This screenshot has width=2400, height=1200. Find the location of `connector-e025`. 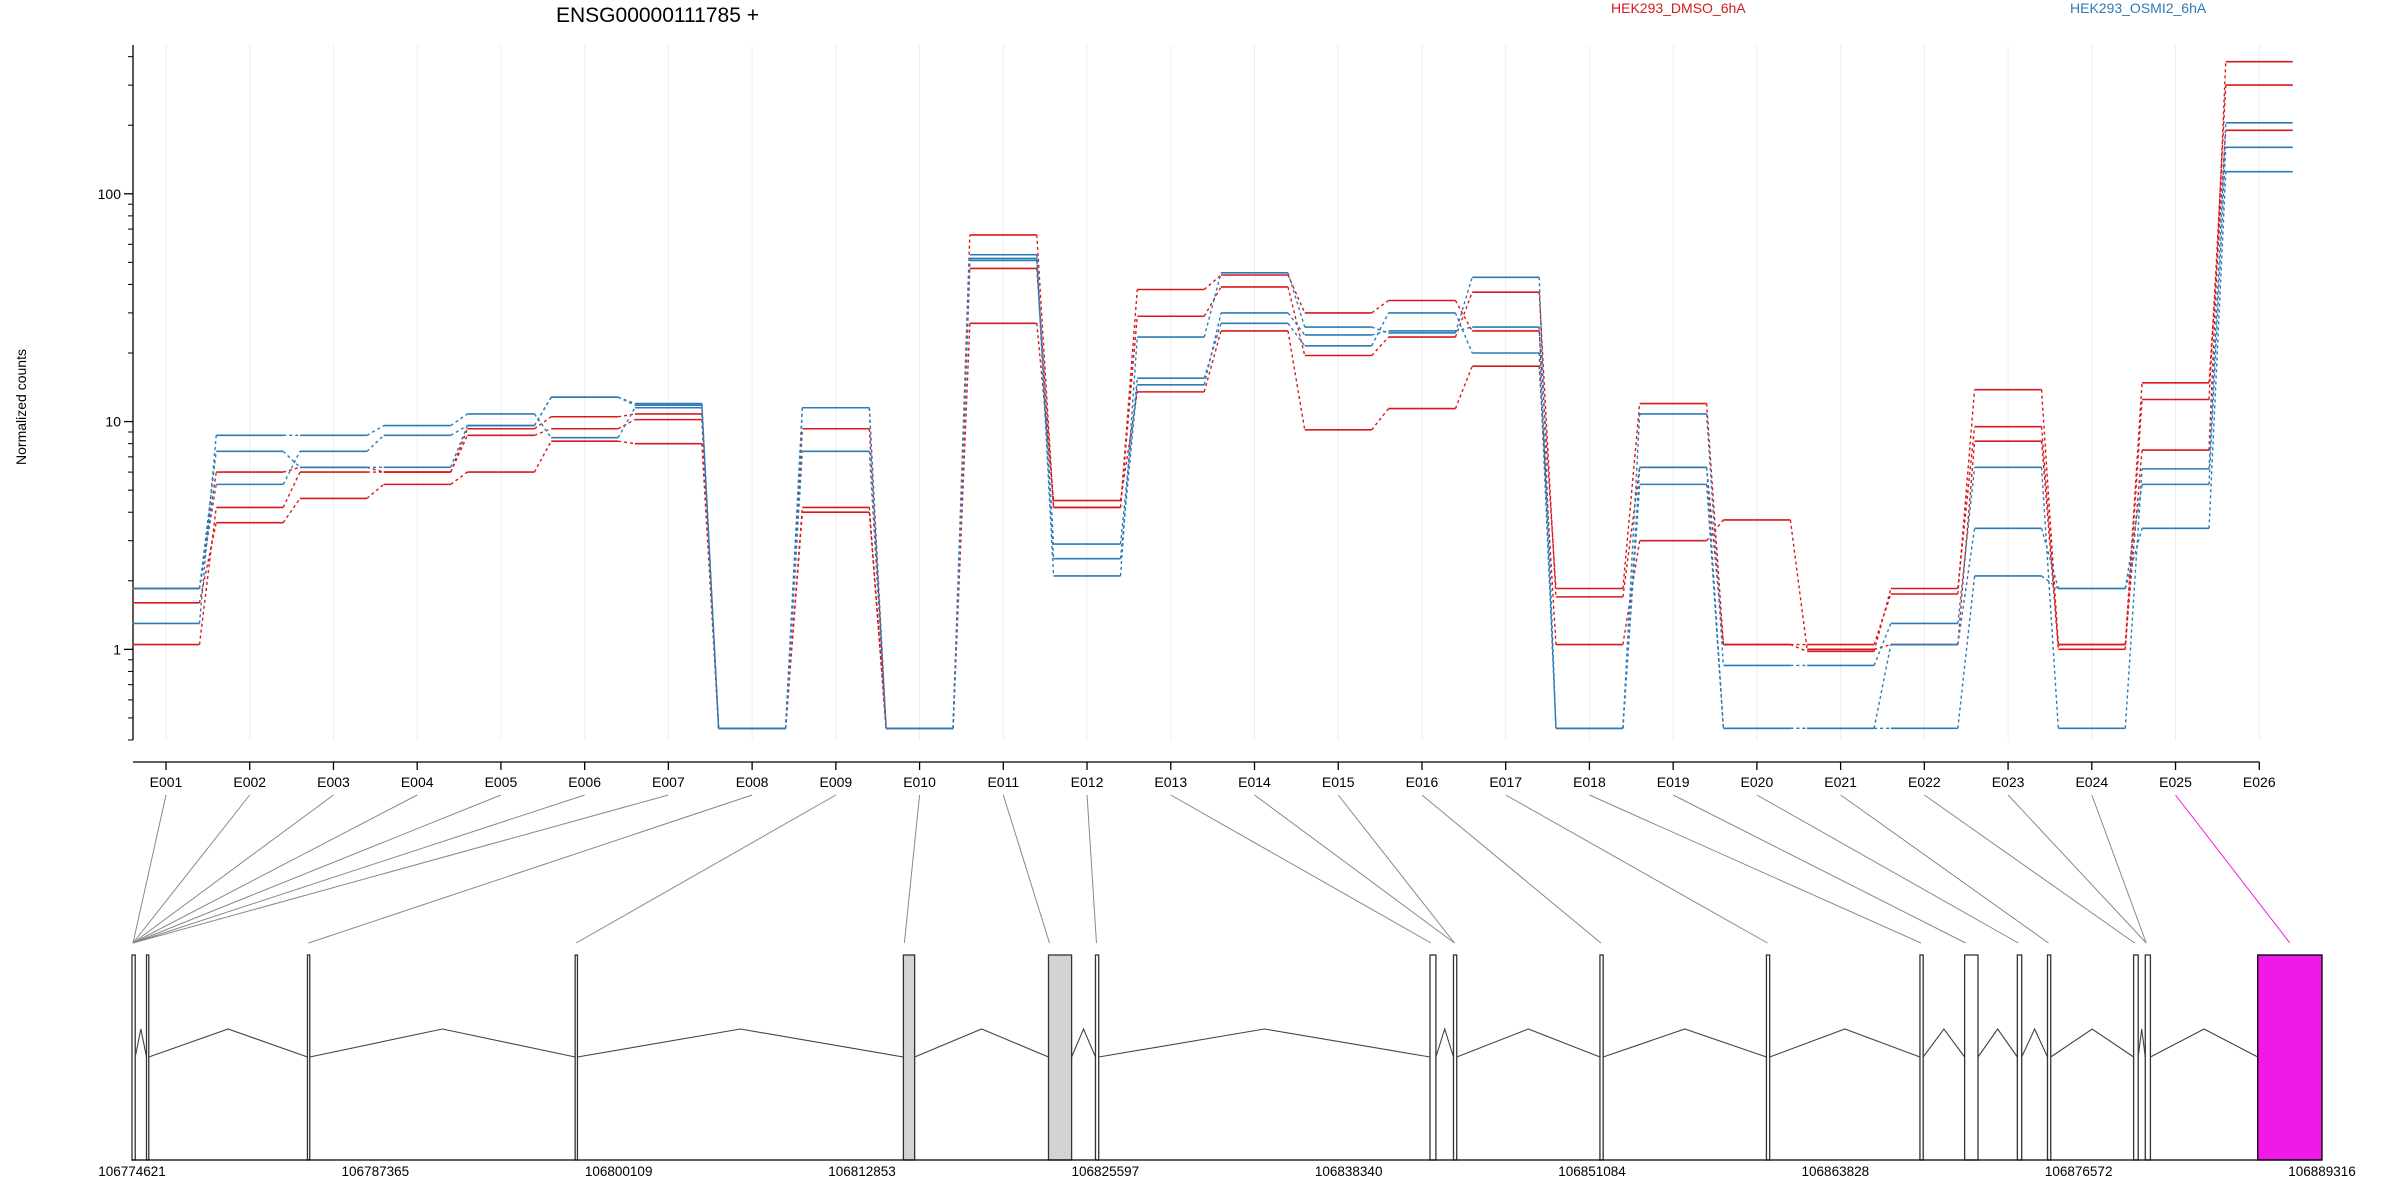

connector-e025 is located at coordinates (2233, 869).